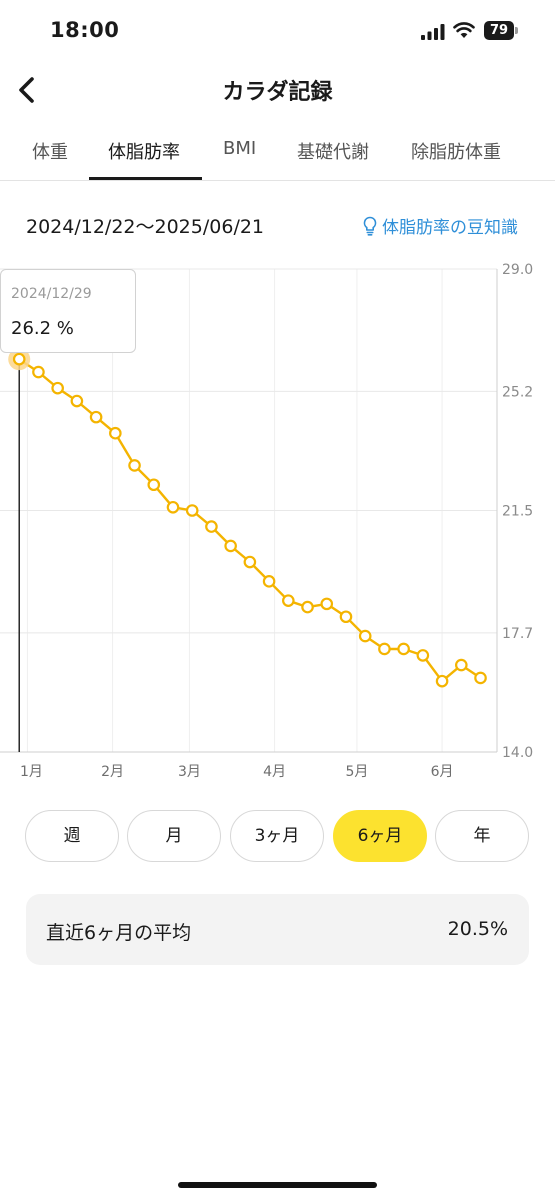  What do you see at coordinates (277, 836) in the screenshot?
I see `period-3-months-button: 3ヶ月` at bounding box center [277, 836].